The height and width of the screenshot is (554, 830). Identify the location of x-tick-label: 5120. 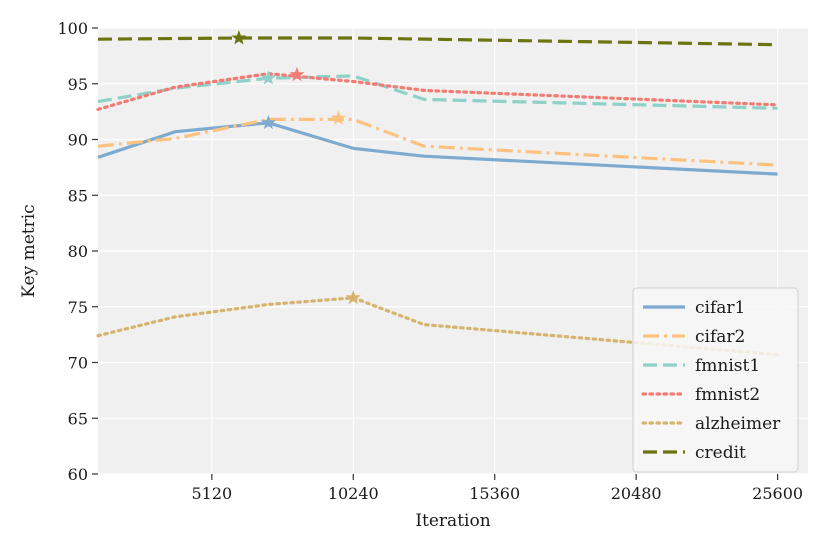
(211, 493).